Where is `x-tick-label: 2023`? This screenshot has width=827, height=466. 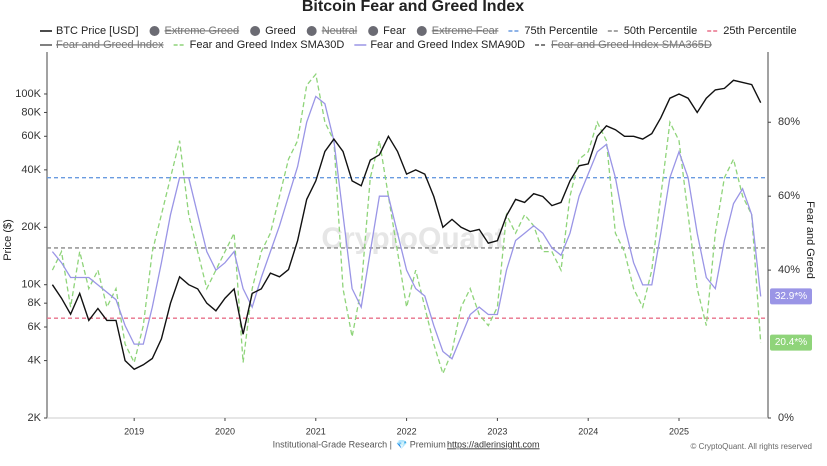 x-tick-label: 2023 is located at coordinates (497, 431).